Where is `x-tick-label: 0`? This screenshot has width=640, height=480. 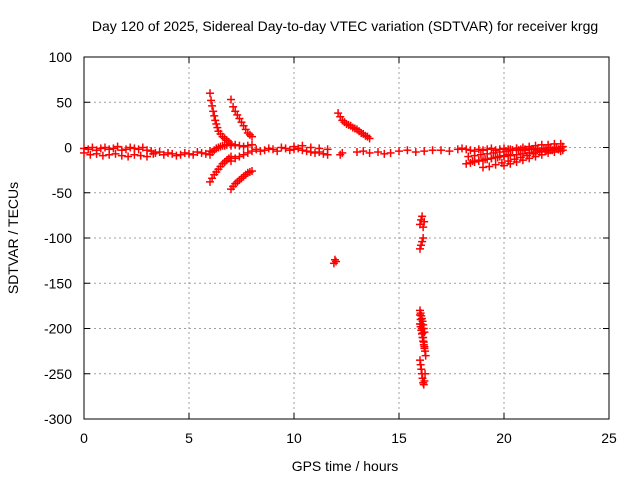
x-tick-label: 0 is located at coordinates (84, 438).